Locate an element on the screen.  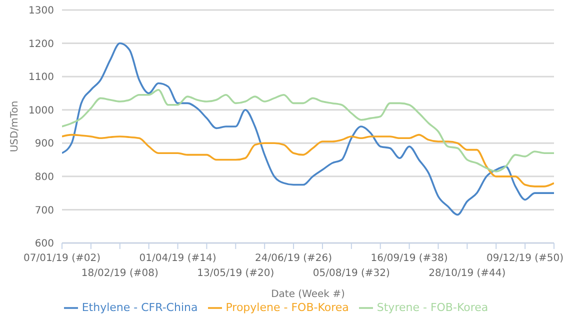
line-series is located at coordinates (308, 161).